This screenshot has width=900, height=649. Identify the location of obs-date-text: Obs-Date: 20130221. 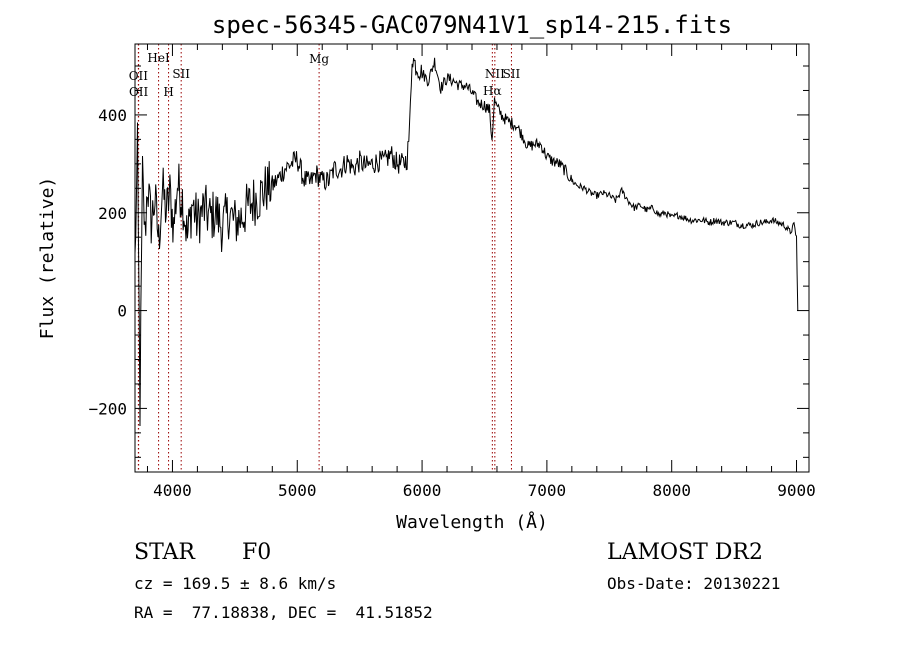
(694, 583).